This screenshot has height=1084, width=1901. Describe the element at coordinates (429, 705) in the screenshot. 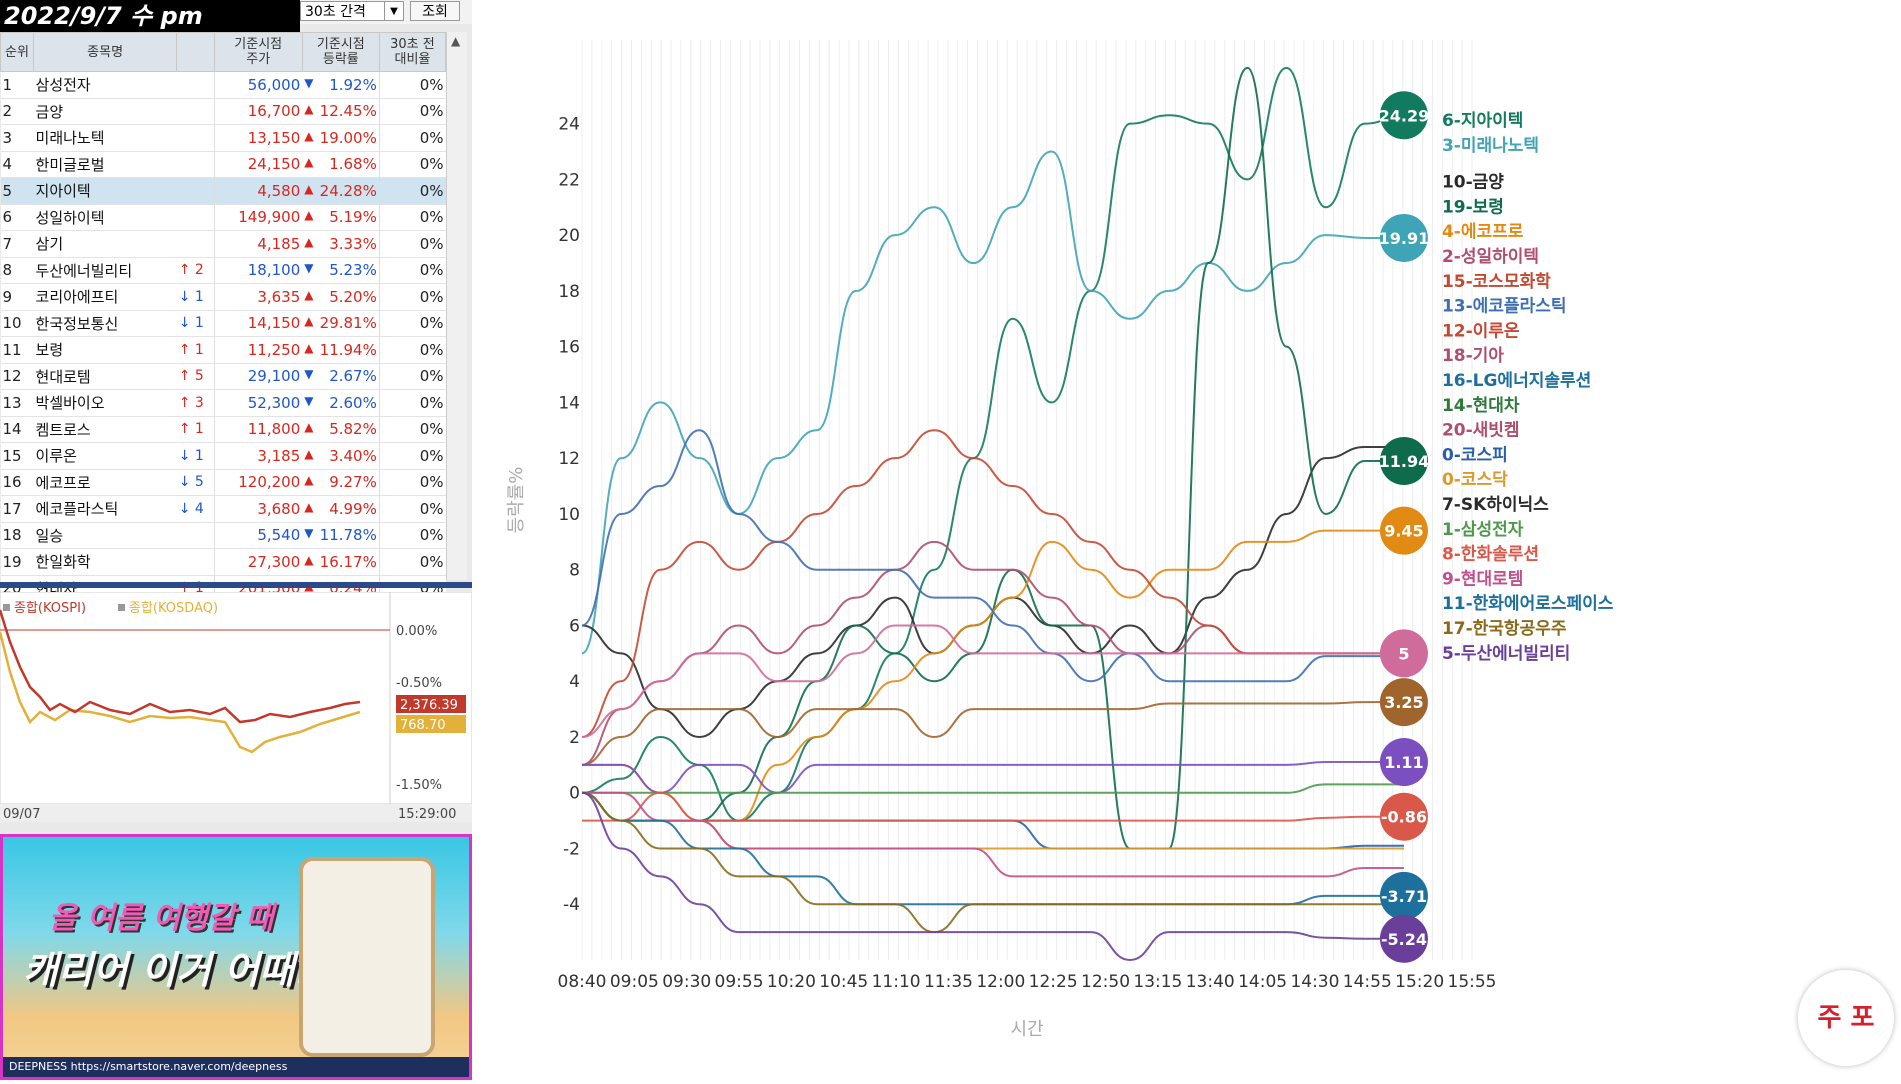

I see `kospi-value: 2,376.39` at that location.